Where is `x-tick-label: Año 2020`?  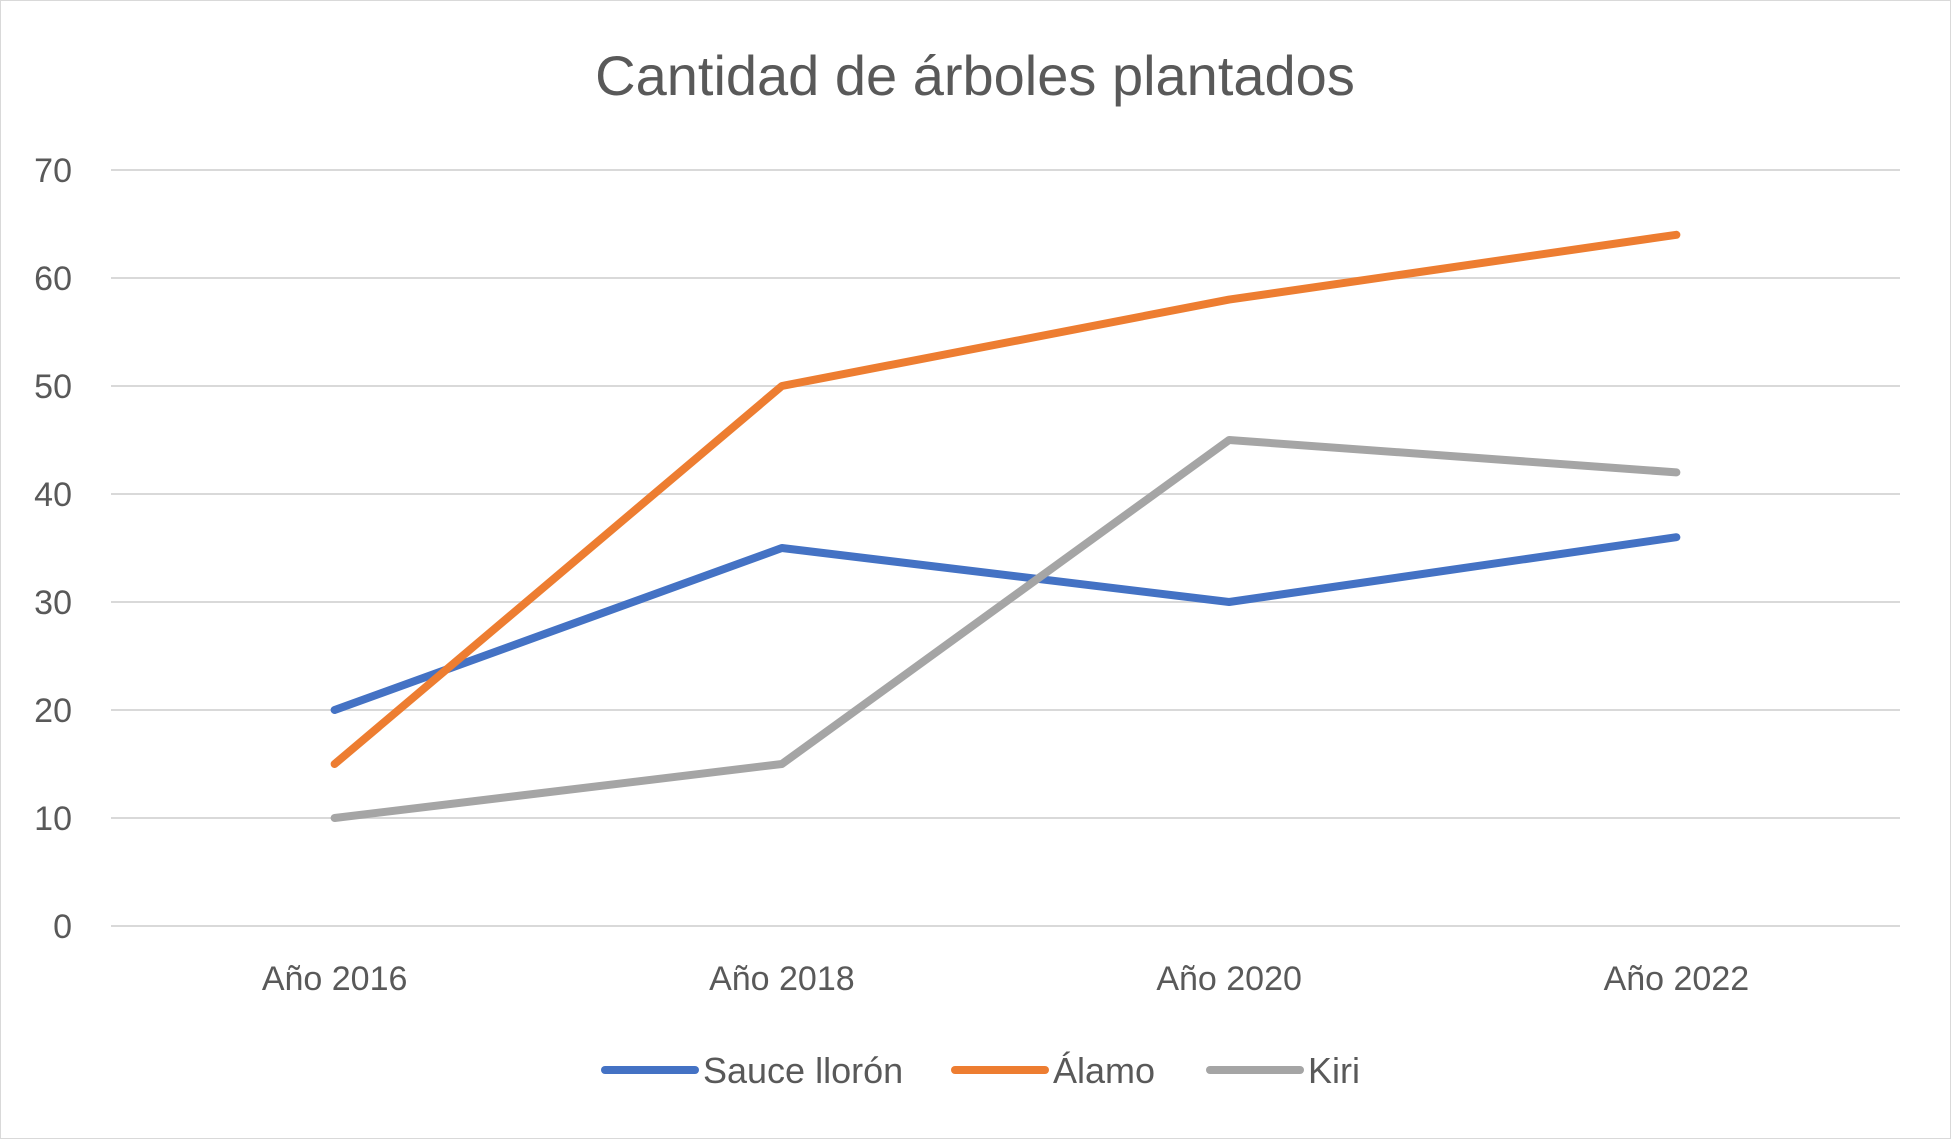 x-tick-label: Año 2020 is located at coordinates (1229, 979).